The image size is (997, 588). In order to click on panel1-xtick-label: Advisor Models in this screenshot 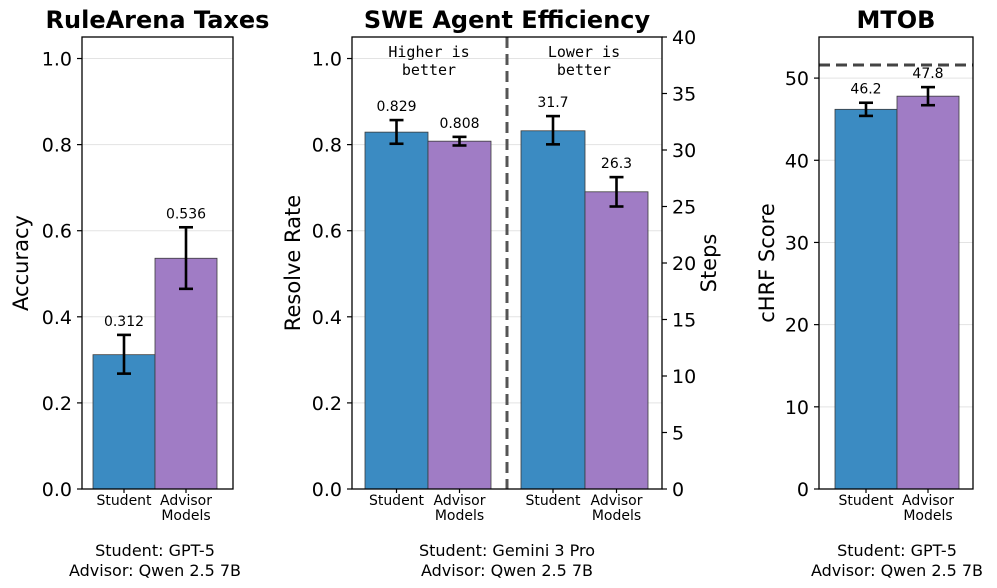, I will do `click(186, 508)`.